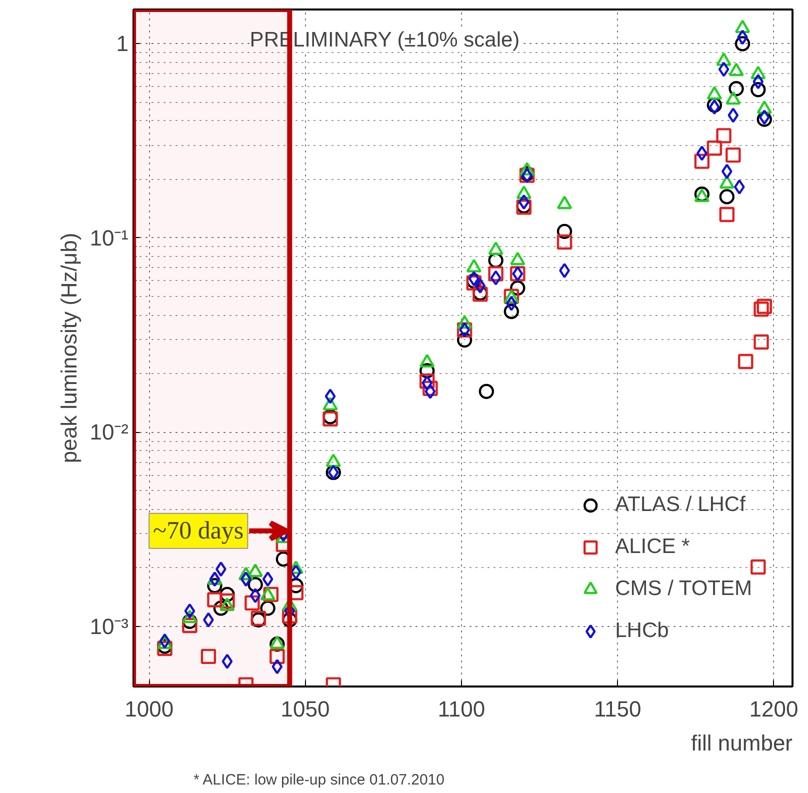 Image resolution: width=808 pixels, height=793 pixels. I want to click on text: * ALICE: low pile-up since 01.07.2010, so click(319, 780).